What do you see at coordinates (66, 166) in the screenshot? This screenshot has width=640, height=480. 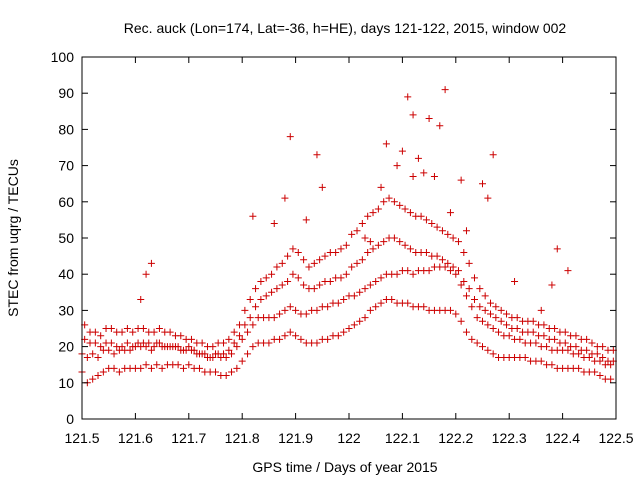 I see `y-tick-label: 70` at bounding box center [66, 166].